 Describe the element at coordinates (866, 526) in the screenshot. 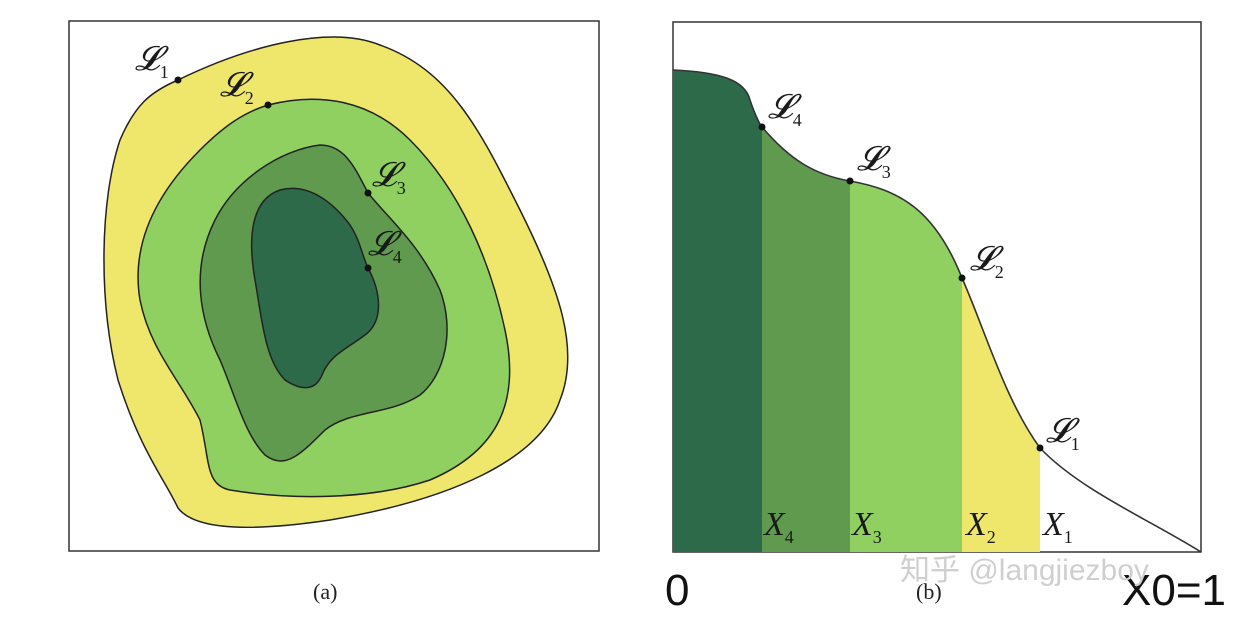

I see `label-x3: X3` at that location.